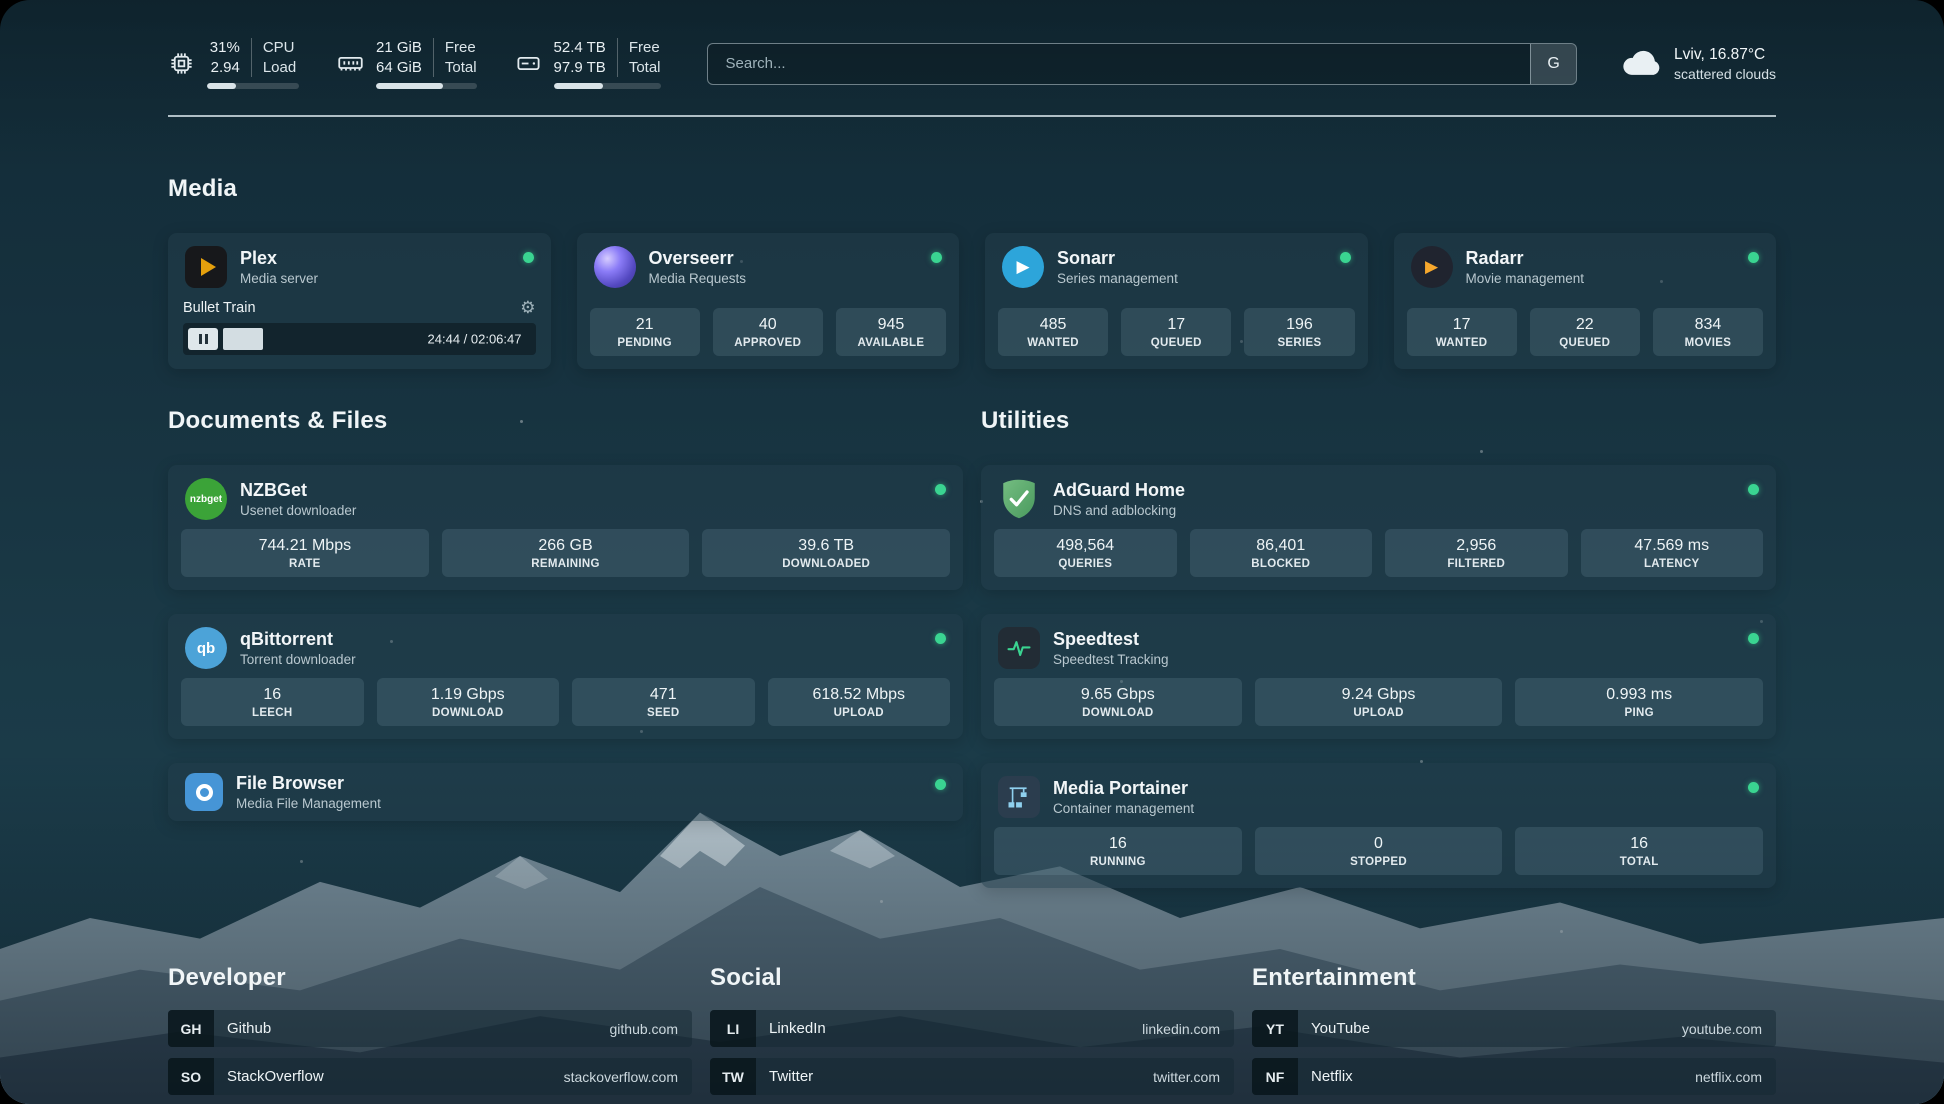 The width and height of the screenshot is (1944, 1104). What do you see at coordinates (274, 48) in the screenshot?
I see `cpu-usage-label: CPU` at bounding box center [274, 48].